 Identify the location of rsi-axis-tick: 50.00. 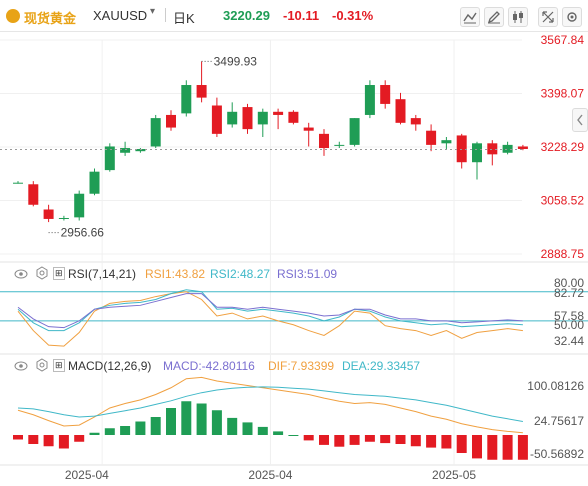
(569, 325).